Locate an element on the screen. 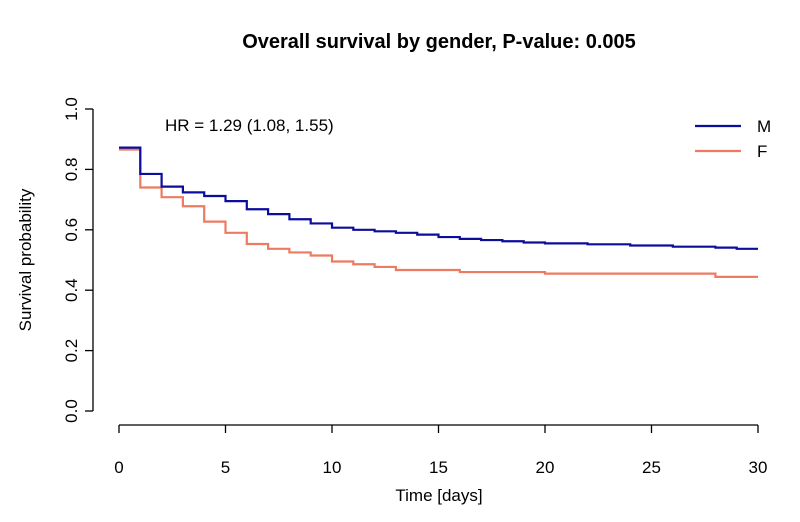  y-tick-label: 0.2 is located at coordinates (71, 351).